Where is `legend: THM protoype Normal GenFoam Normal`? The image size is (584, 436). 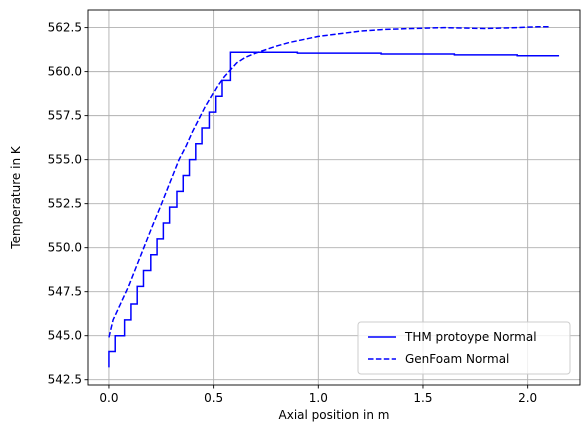
legend: THM protoype Normal GenFoam Normal is located at coordinates (464, 348).